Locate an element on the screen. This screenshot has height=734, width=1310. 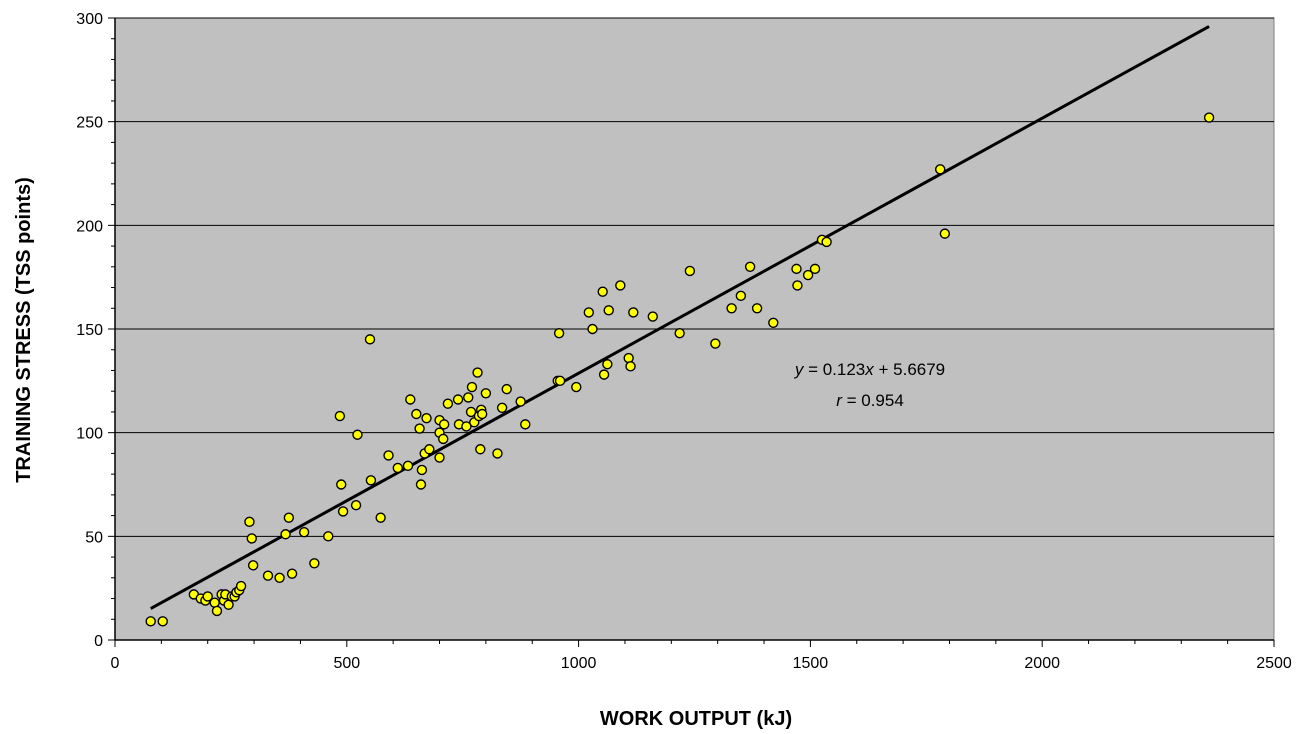
y-tick-label: 150 is located at coordinates (89, 330).